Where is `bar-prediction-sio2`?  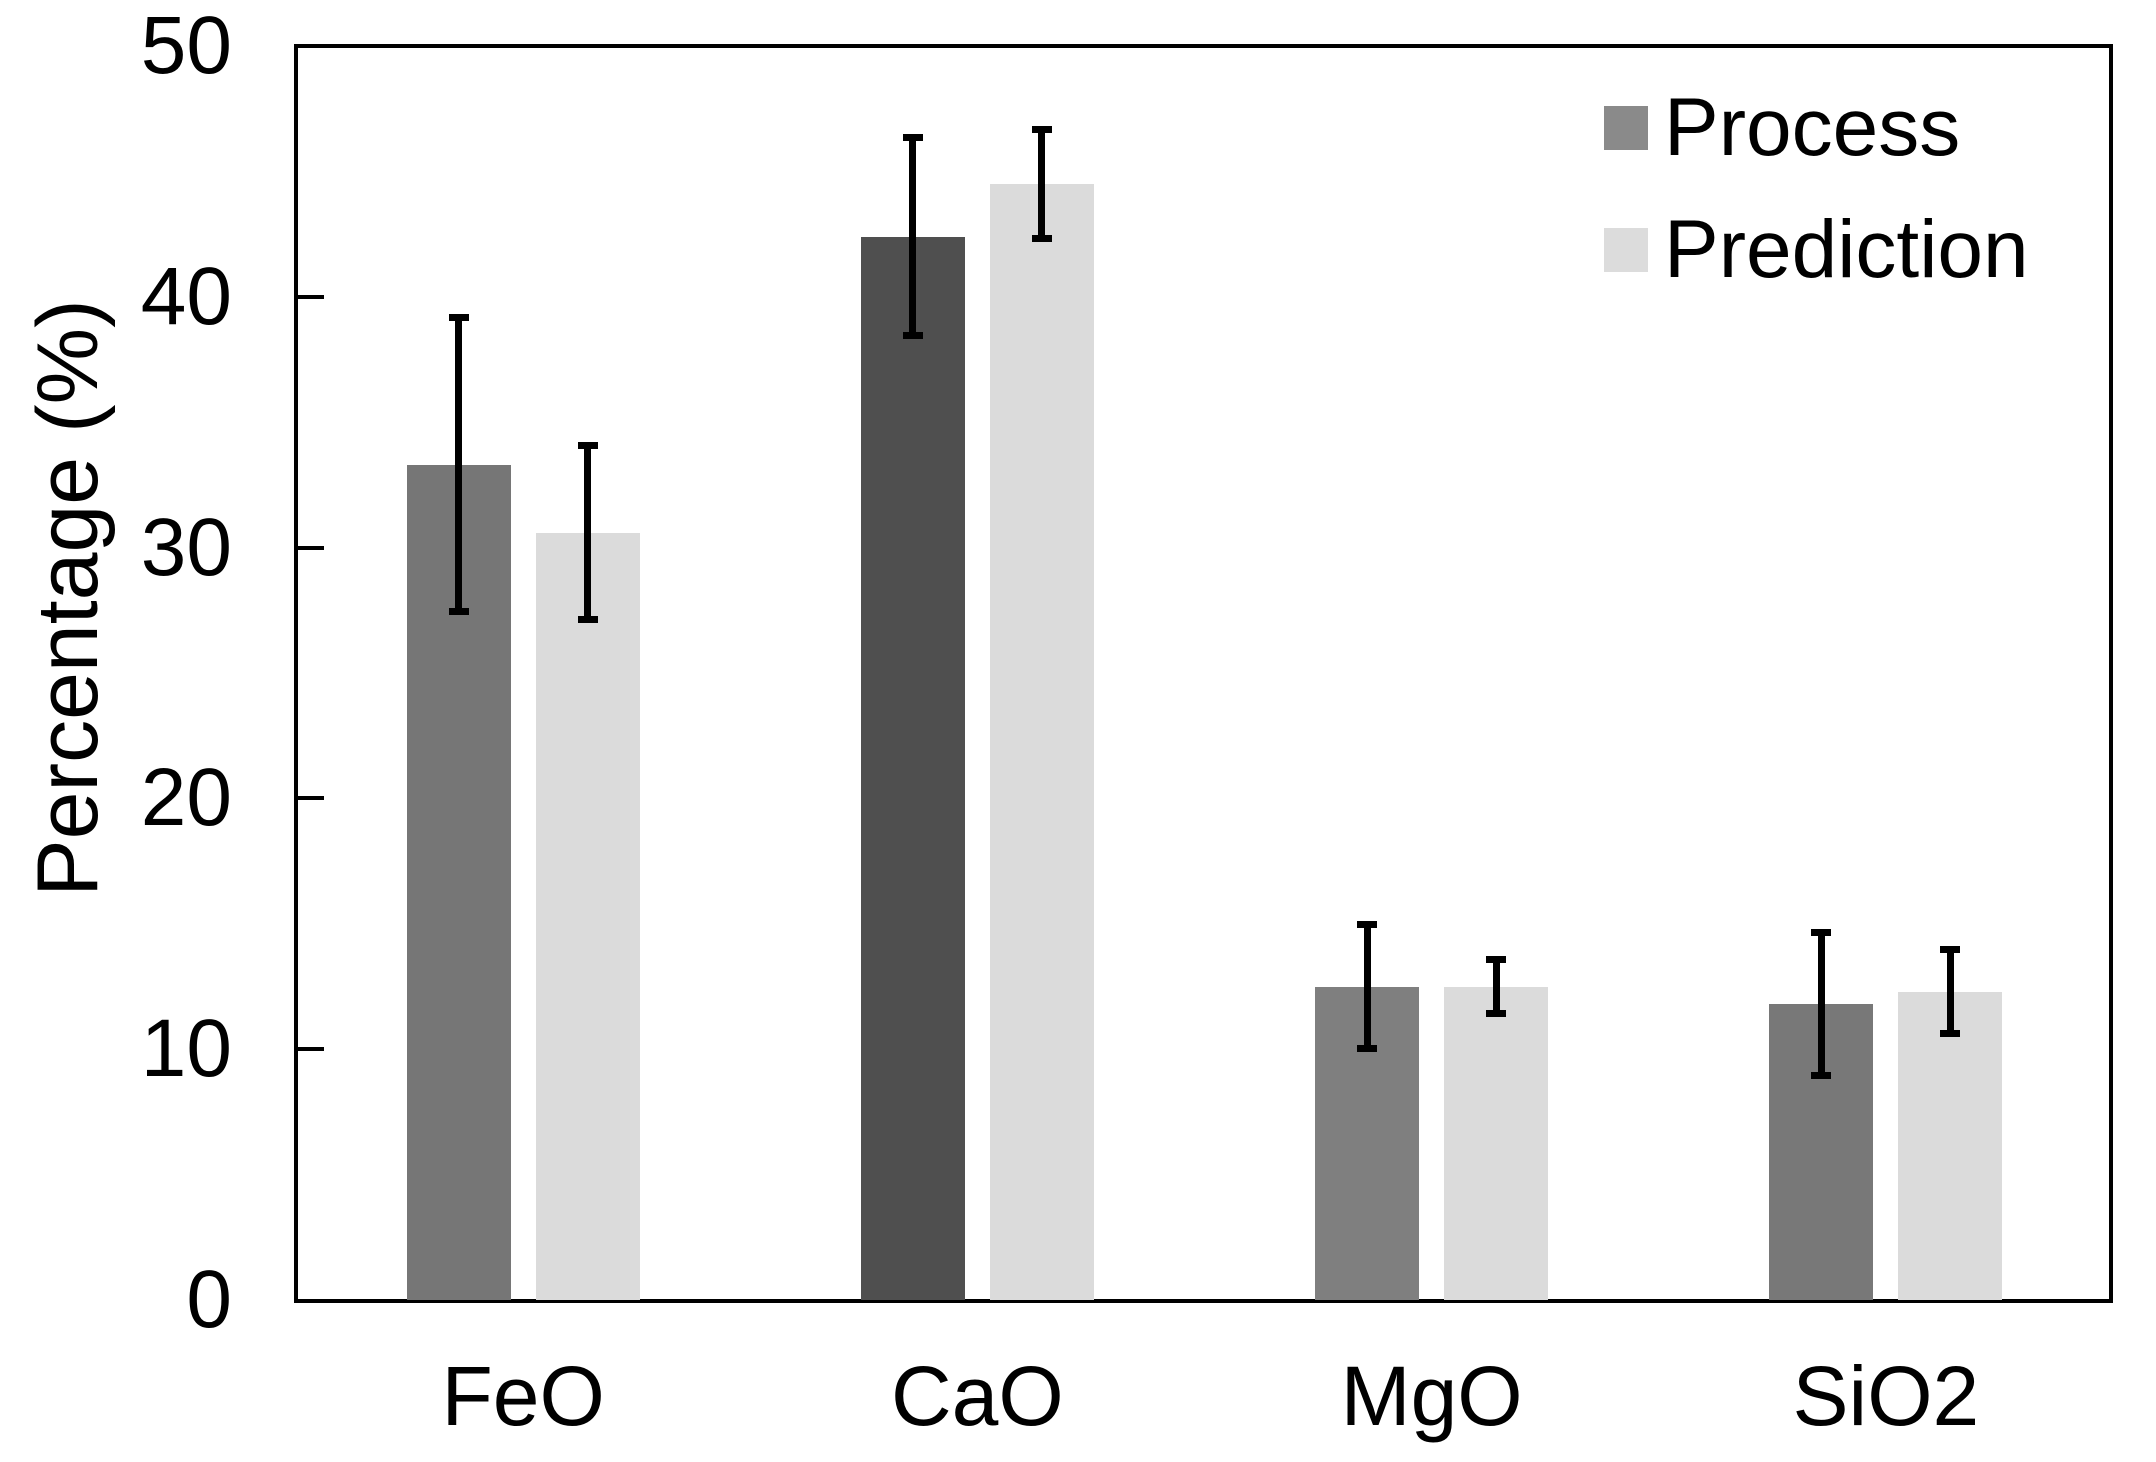 bar-prediction-sio2 is located at coordinates (1950, 1145).